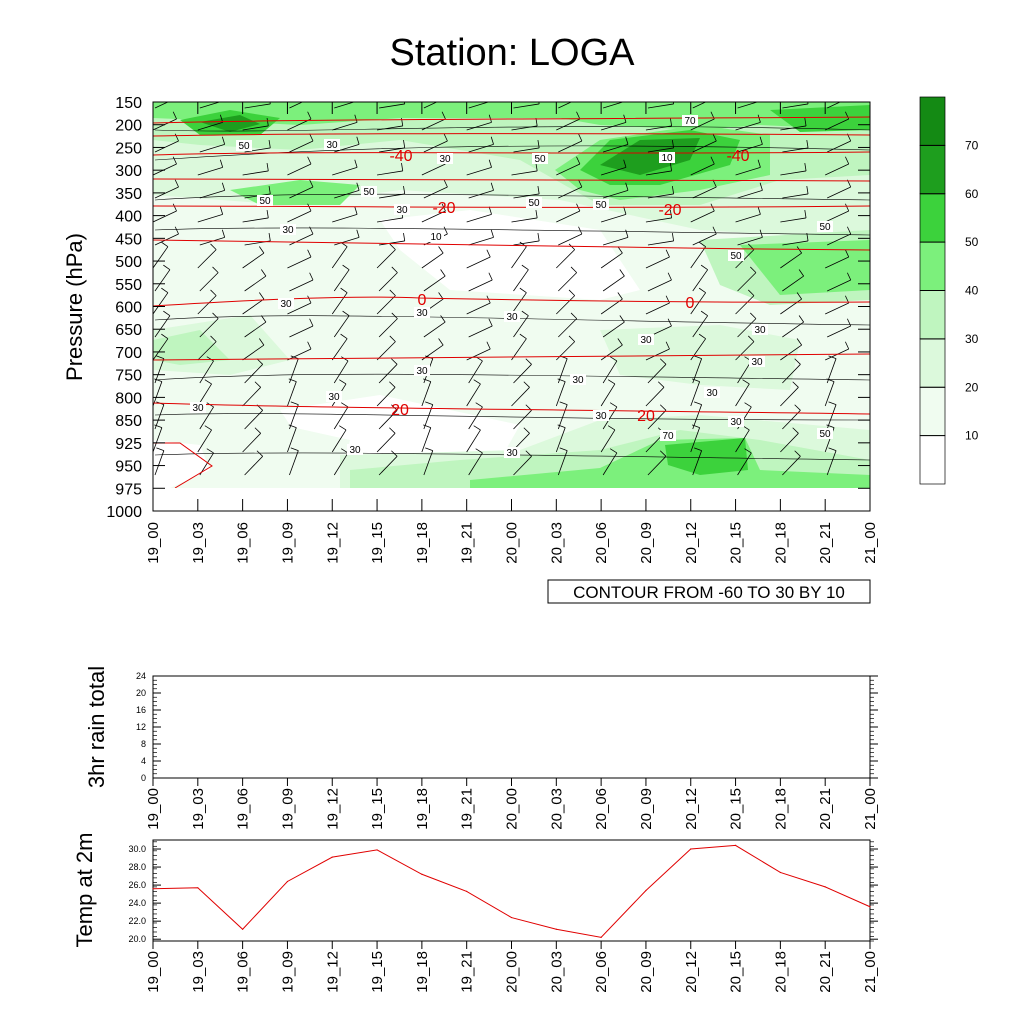 The image size is (1024, 1024). Describe the element at coordinates (128, 194) in the screenshot. I see `pressure-tick-label: 350` at that location.